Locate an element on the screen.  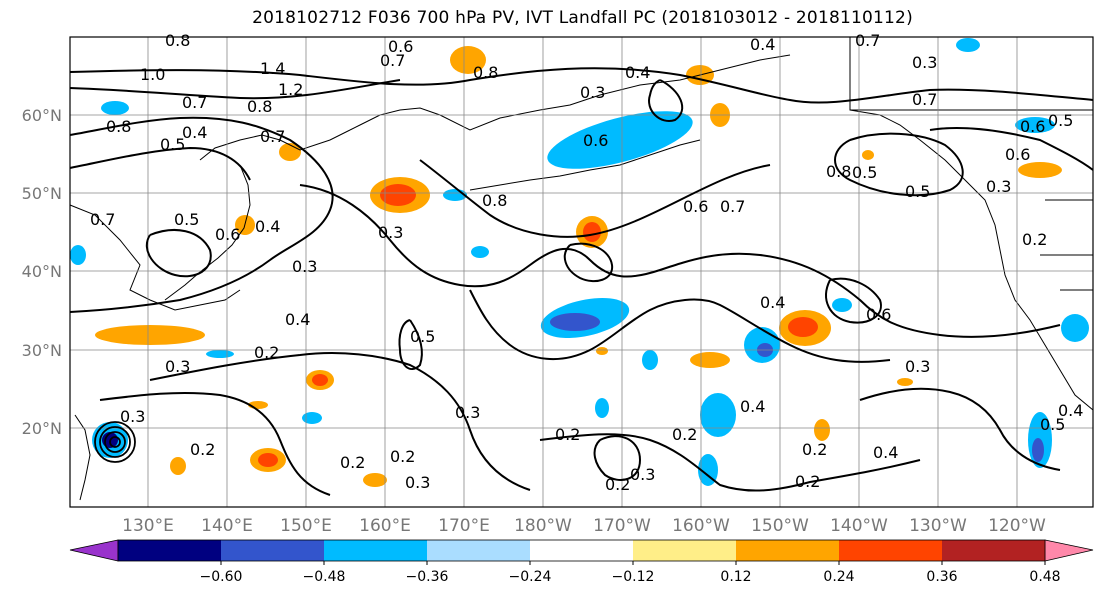
lat-label: 30°N is located at coordinates (42, 350).